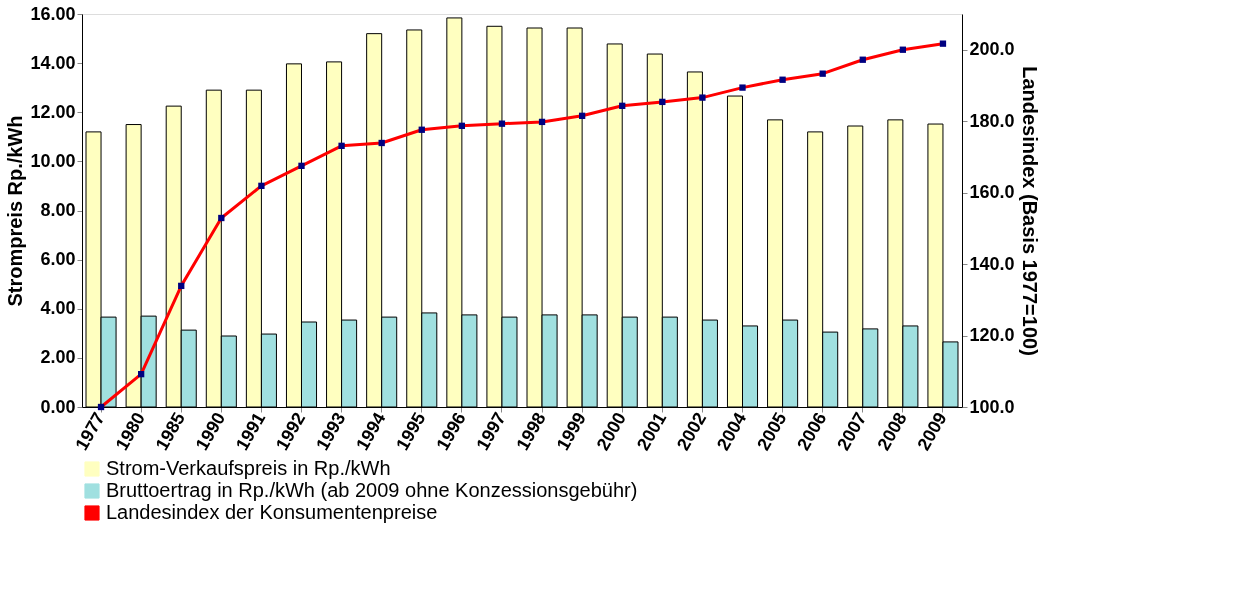  What do you see at coordinates (53, 160) in the screenshot?
I see `y-tick-label: 10.00` at bounding box center [53, 160].